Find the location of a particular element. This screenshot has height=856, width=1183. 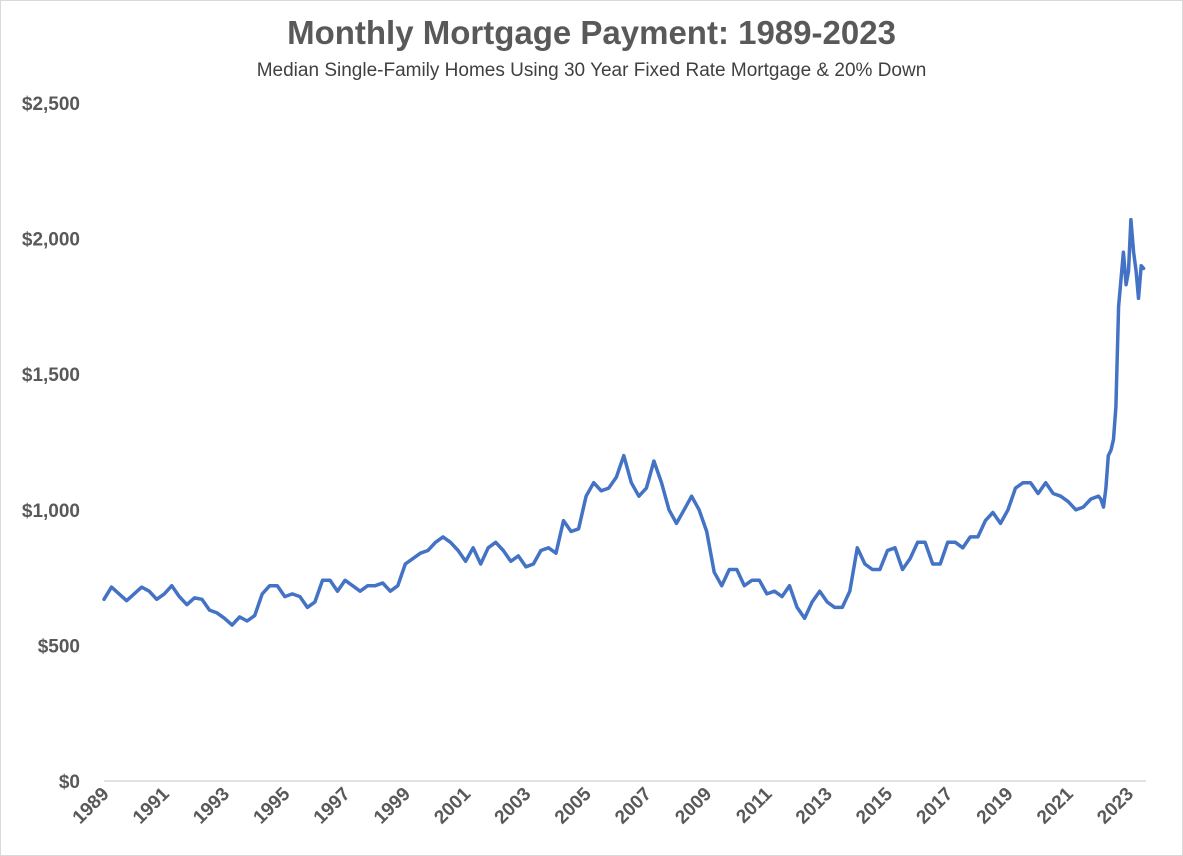

x-tick-label: 2005 is located at coordinates (573, 805).